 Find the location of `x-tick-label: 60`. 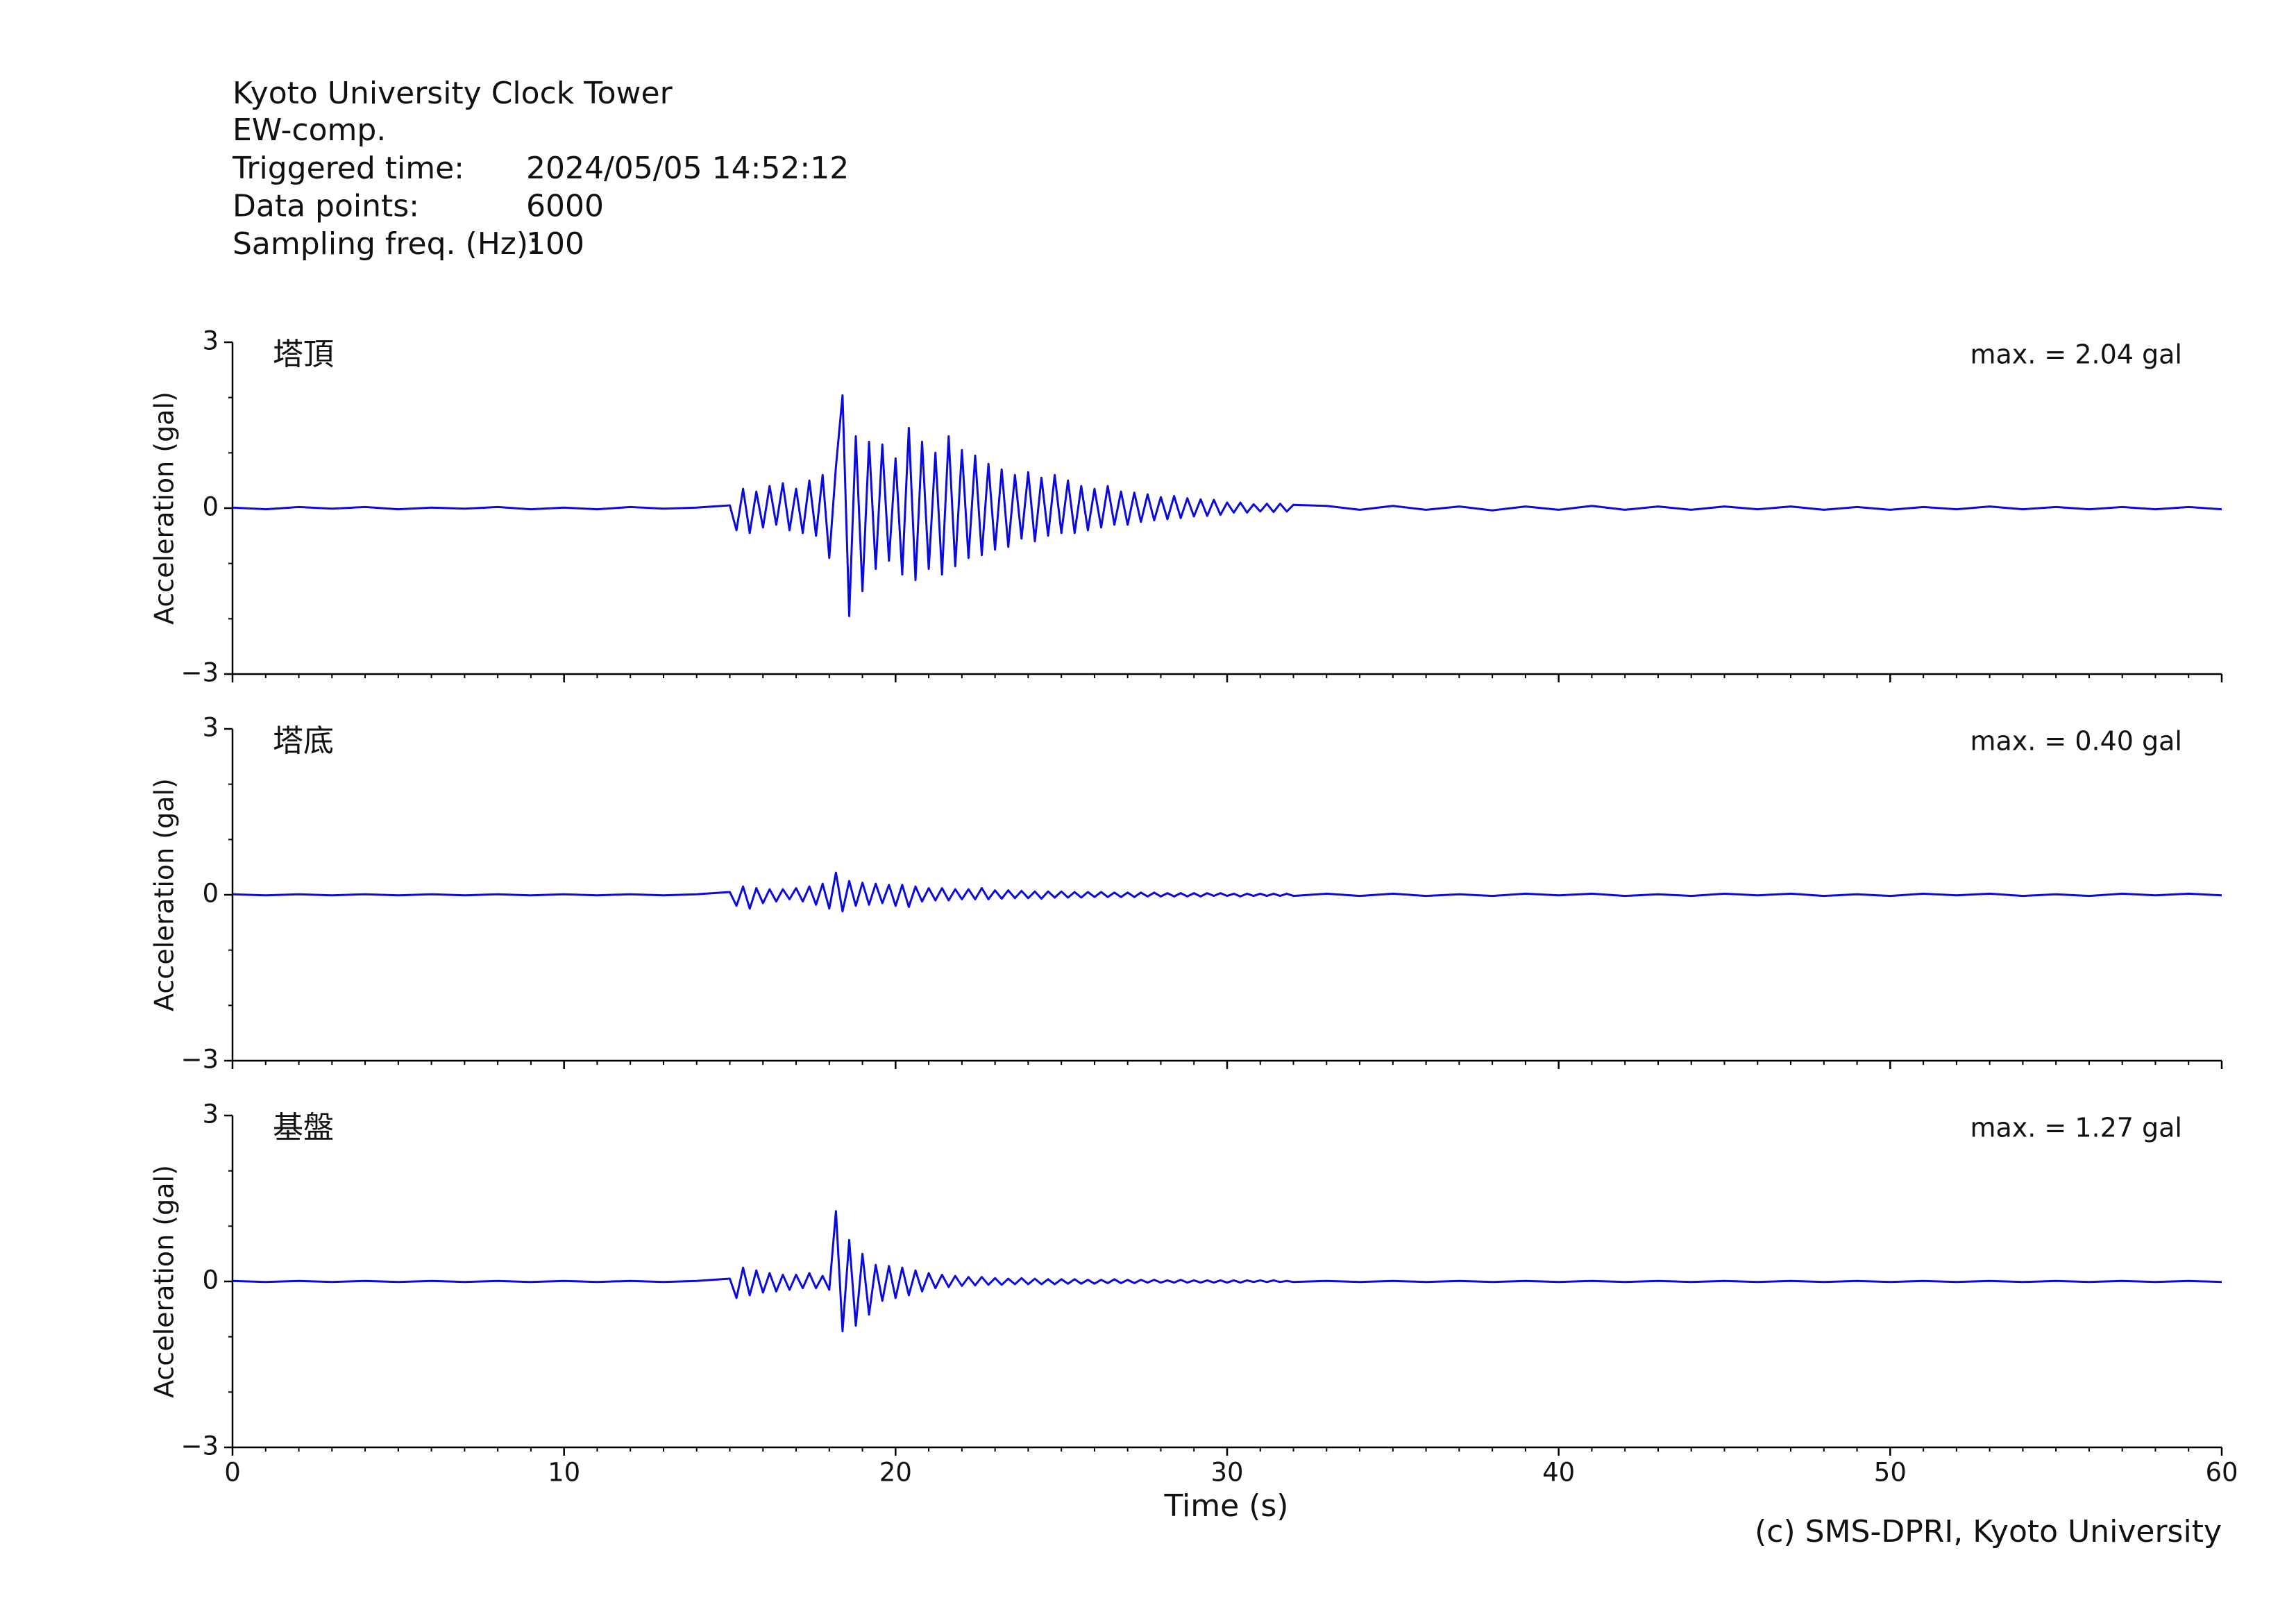

x-tick-label: 60 is located at coordinates (2221, 1473).